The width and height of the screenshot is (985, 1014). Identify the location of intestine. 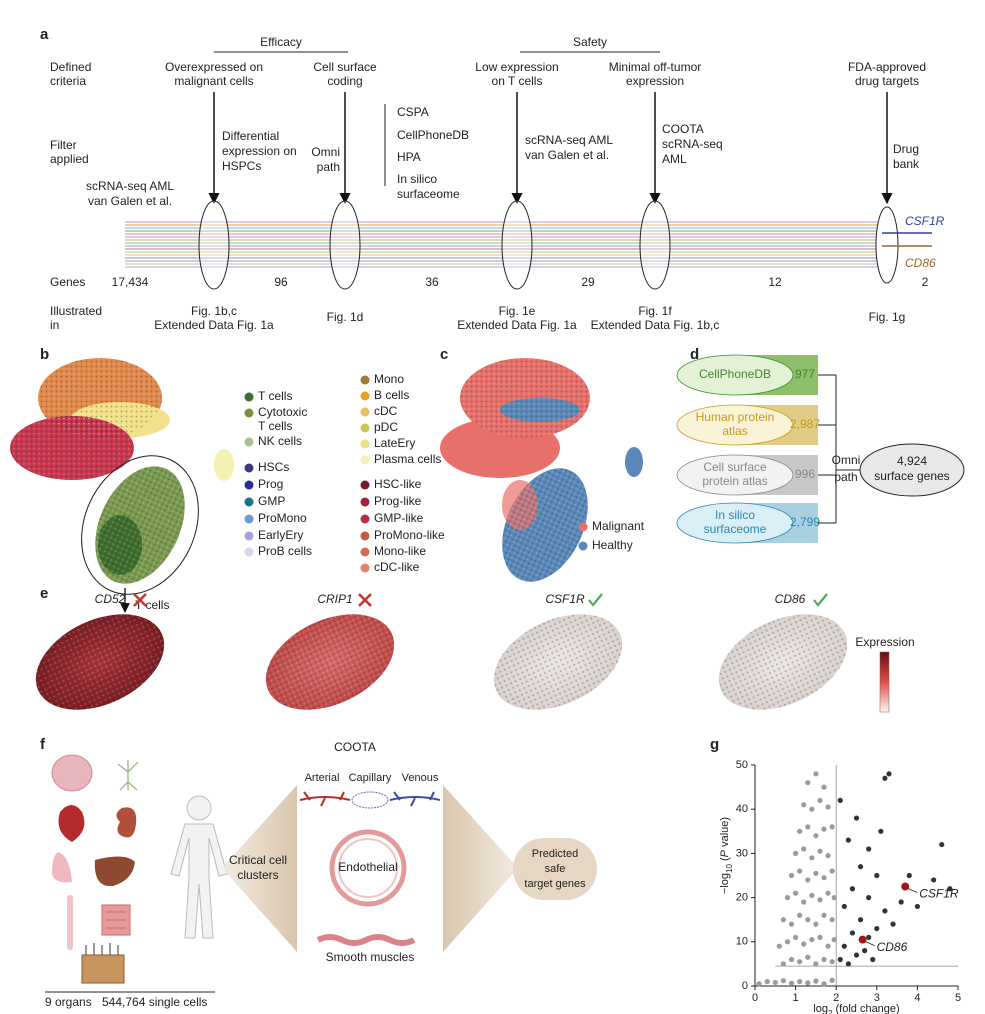
(116, 920).